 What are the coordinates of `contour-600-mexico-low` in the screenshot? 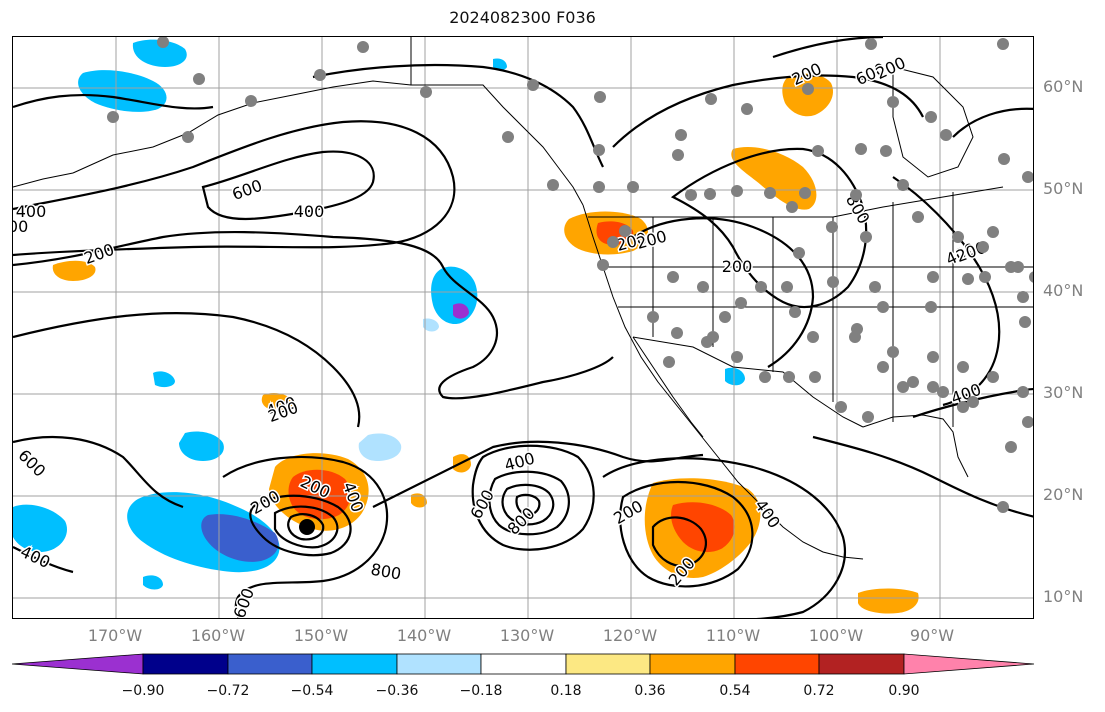 It's located at (679, 541).